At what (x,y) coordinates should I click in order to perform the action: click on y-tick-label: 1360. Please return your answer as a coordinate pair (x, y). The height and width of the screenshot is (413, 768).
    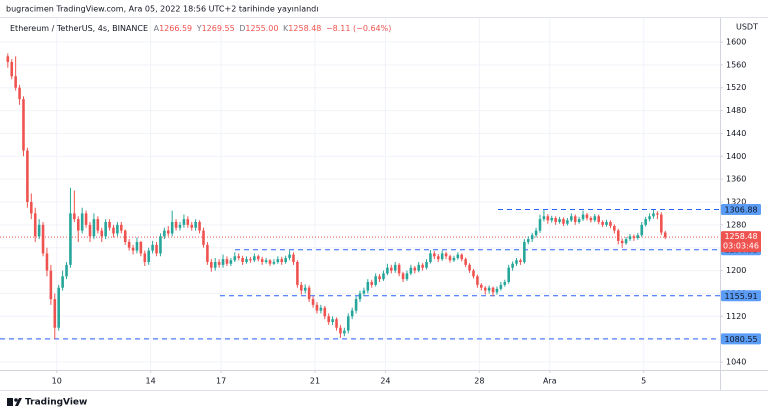
    Looking at the image, I should click on (736, 179).